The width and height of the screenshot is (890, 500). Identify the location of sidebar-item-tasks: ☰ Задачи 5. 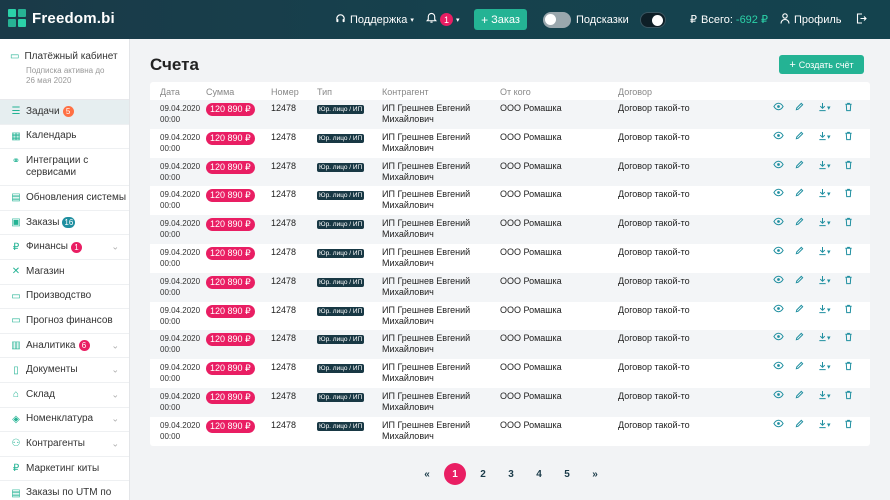
(64, 112).